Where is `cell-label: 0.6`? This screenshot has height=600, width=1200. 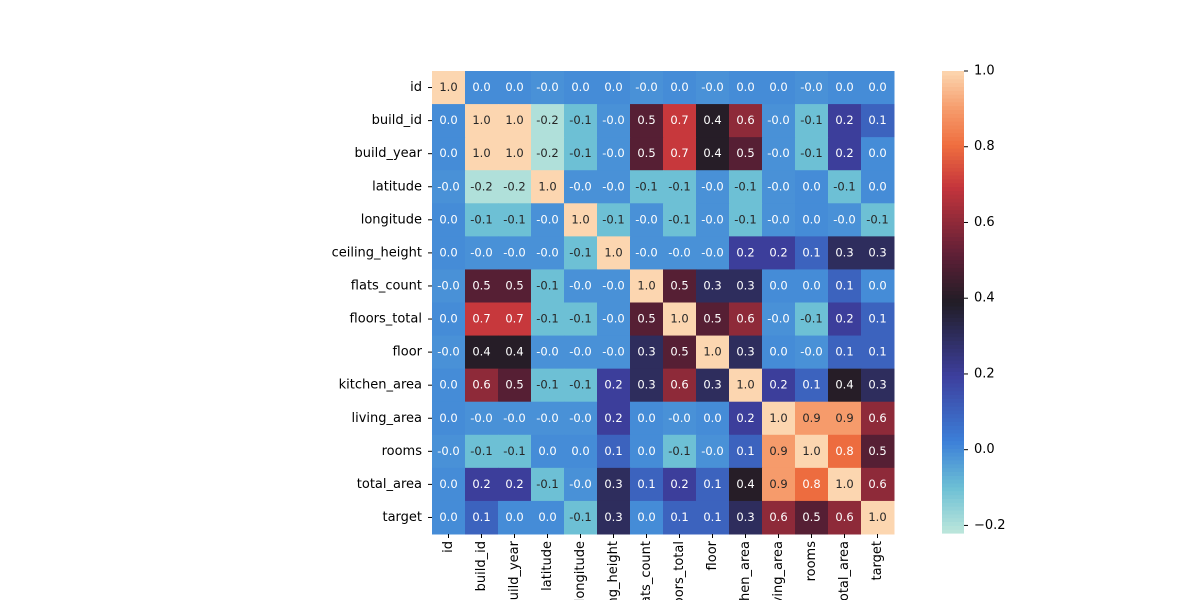
cell-label: 0.6 is located at coordinates (778, 517).